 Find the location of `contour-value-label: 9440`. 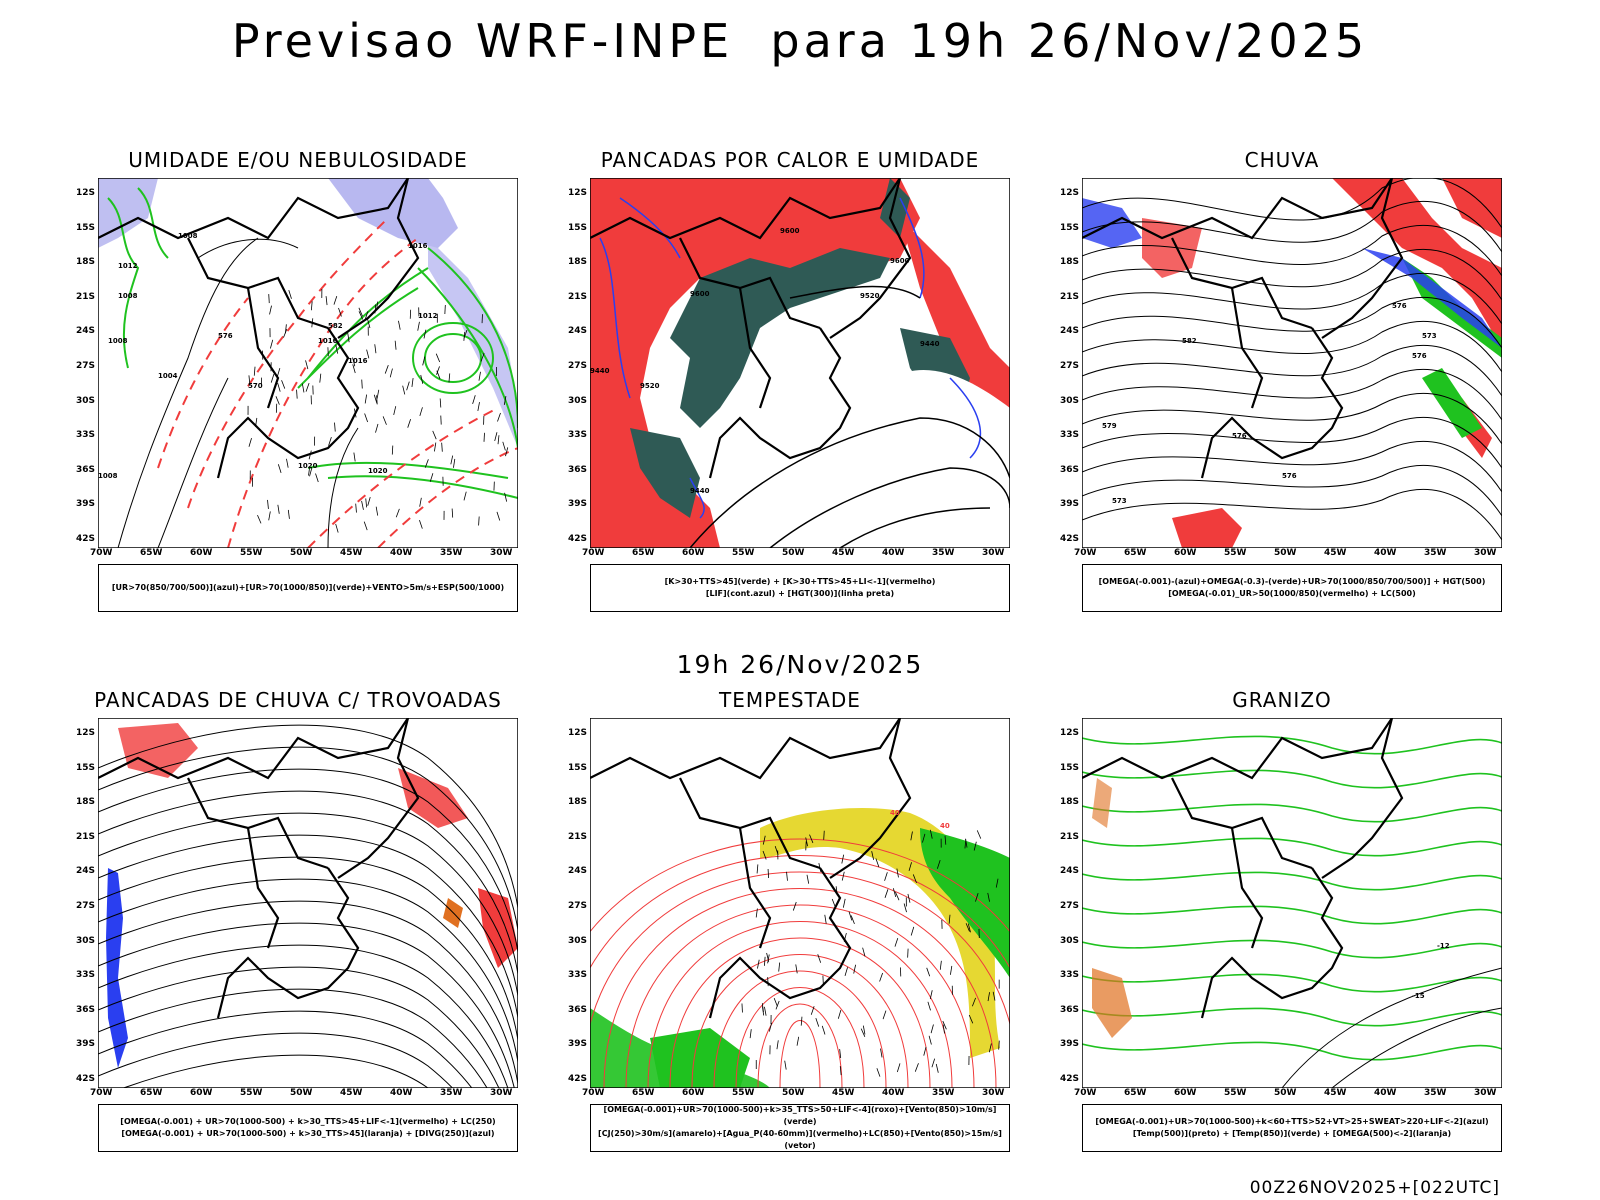

contour-value-label: 9440 is located at coordinates (930, 344).